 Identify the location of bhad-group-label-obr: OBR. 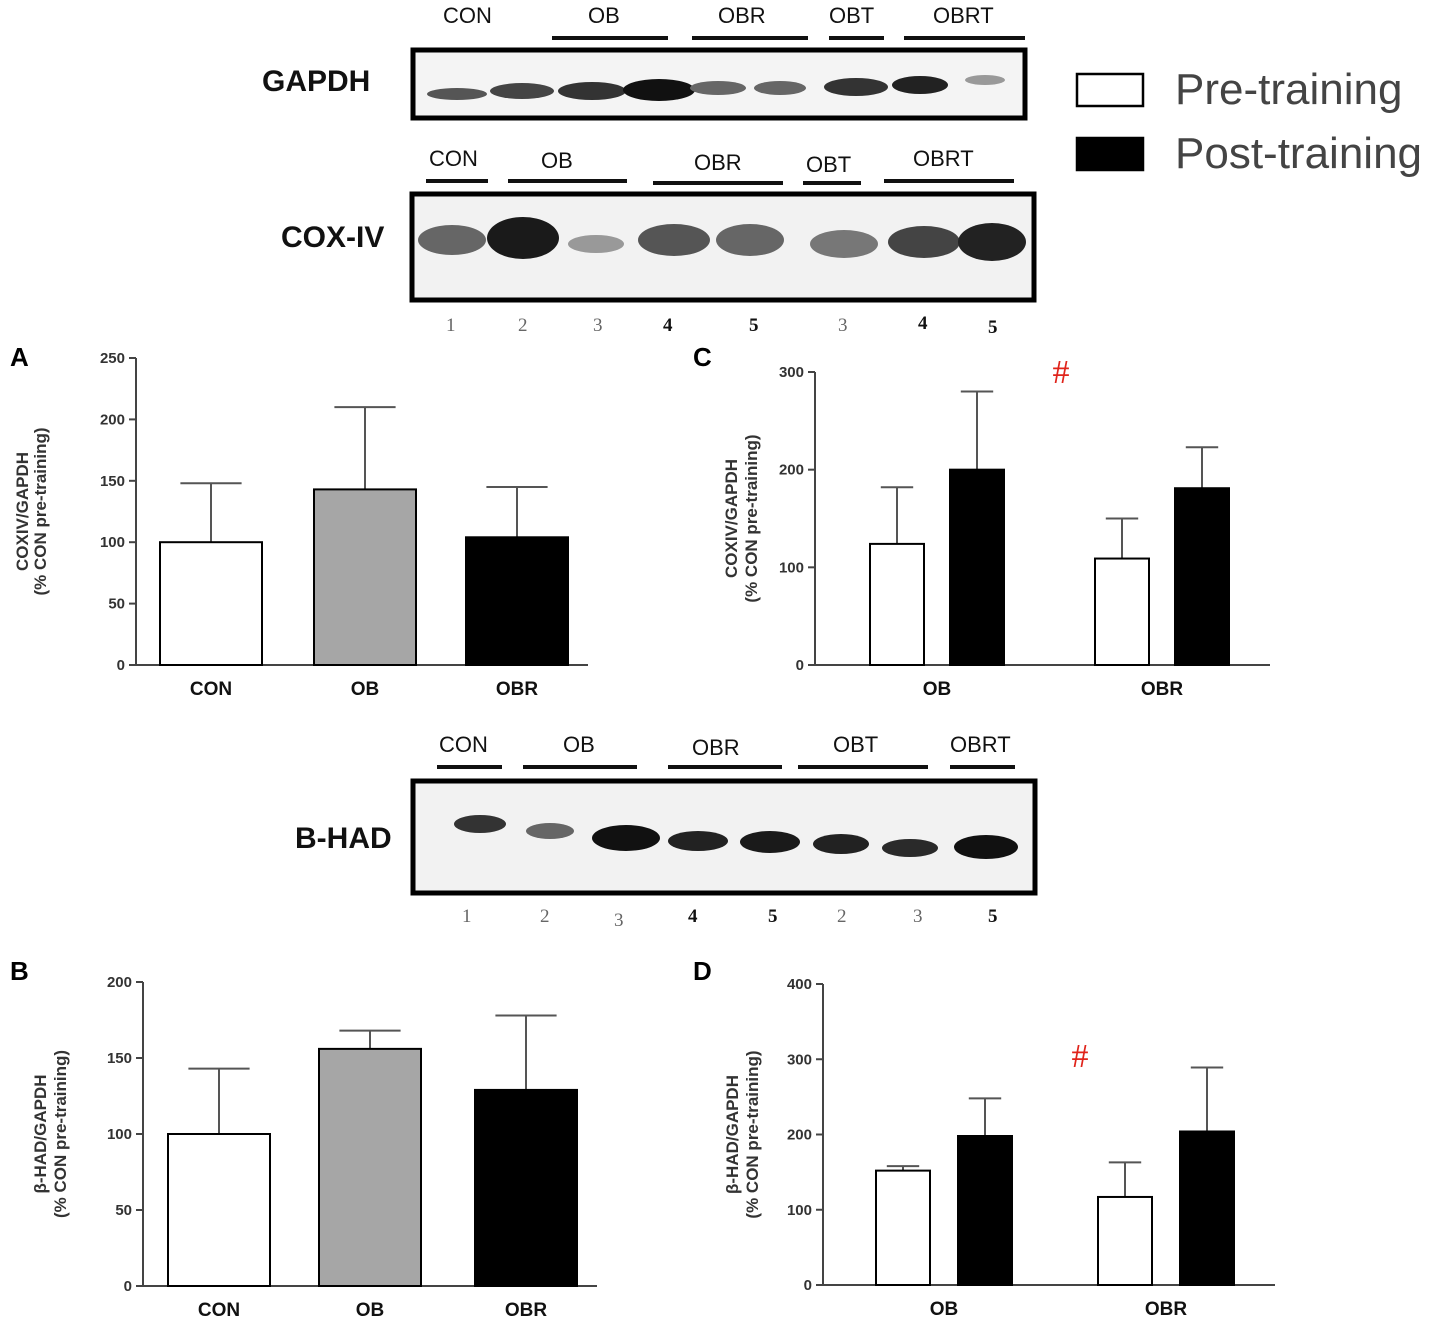
(716, 747).